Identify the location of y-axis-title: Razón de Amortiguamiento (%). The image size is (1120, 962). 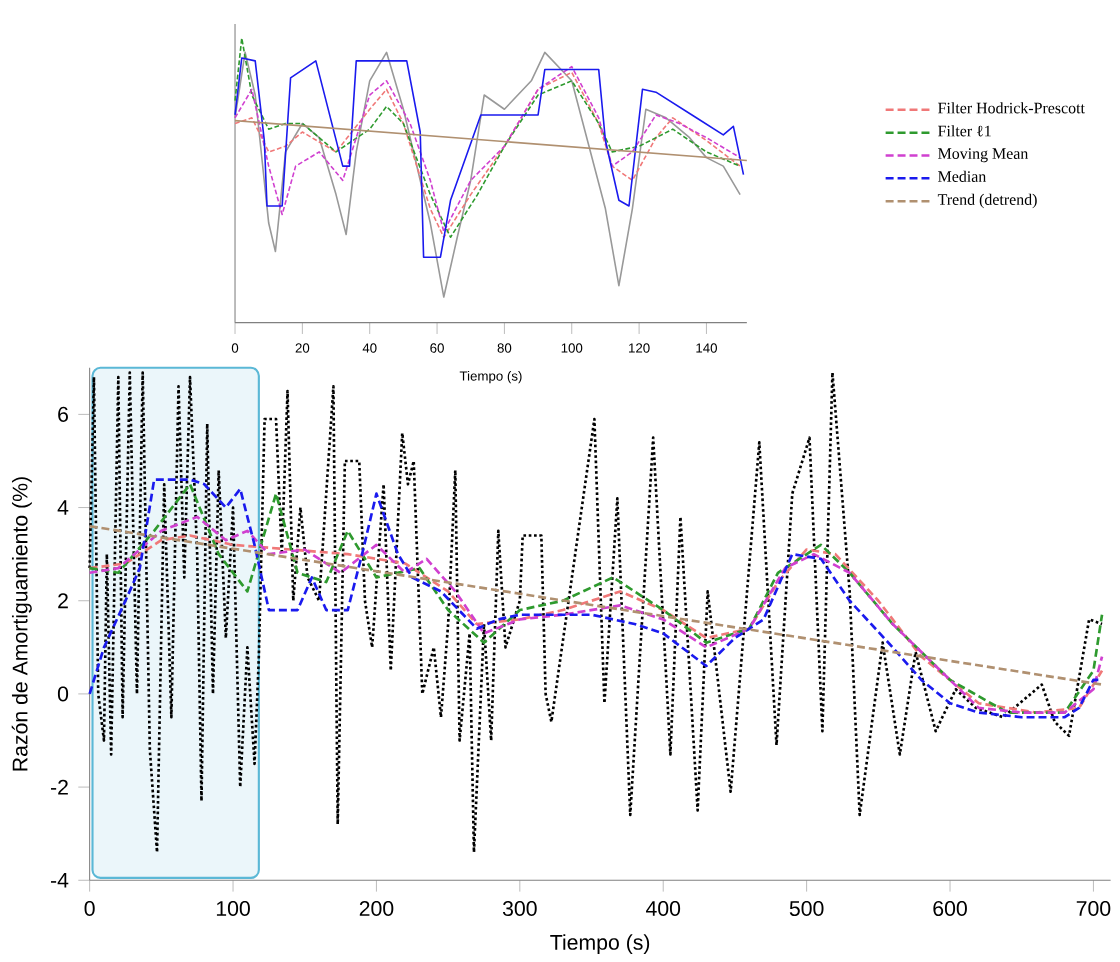
(21, 623).